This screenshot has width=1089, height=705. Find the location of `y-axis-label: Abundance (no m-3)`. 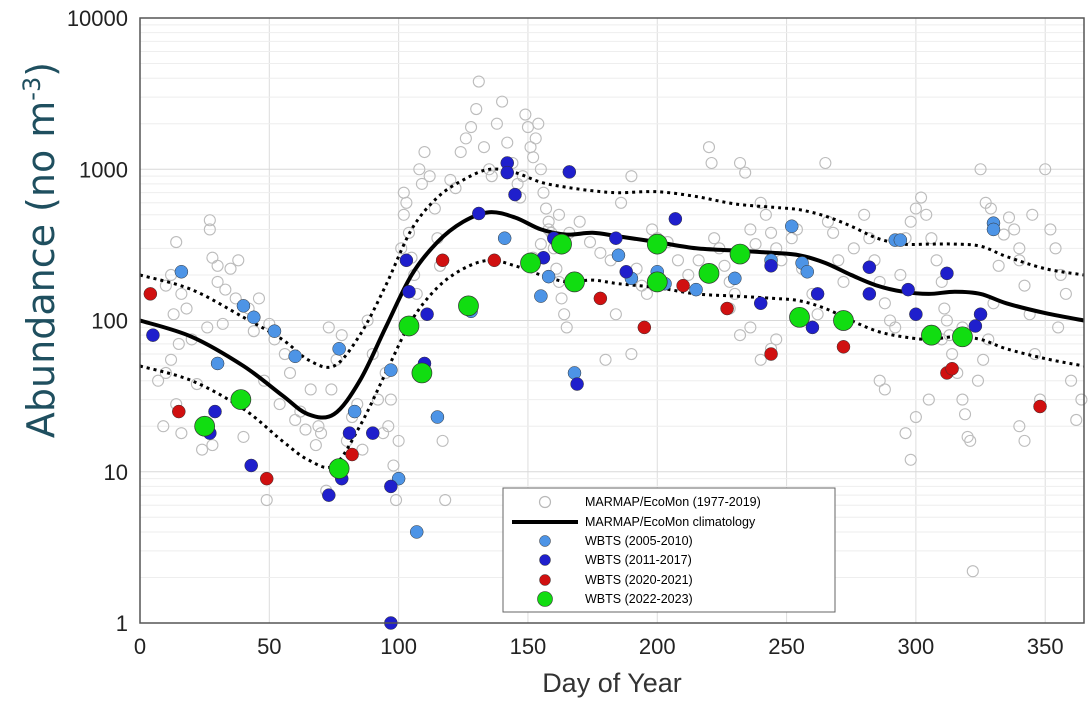

y-axis-label: Abundance (no m-3) is located at coordinates (40, 250).